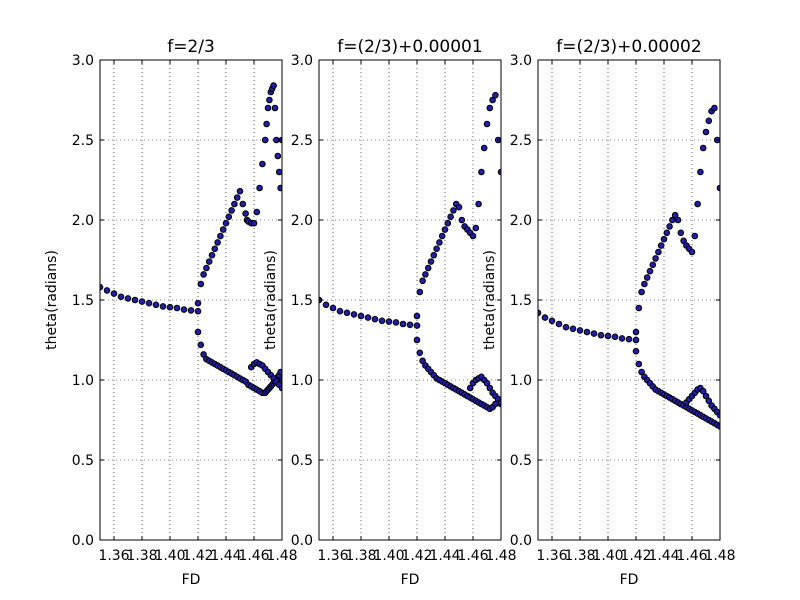 This screenshot has height=600, width=800. Describe the element at coordinates (628, 47) in the screenshot. I see `subplot-title: f=(2/3)+0.00002` at that location.